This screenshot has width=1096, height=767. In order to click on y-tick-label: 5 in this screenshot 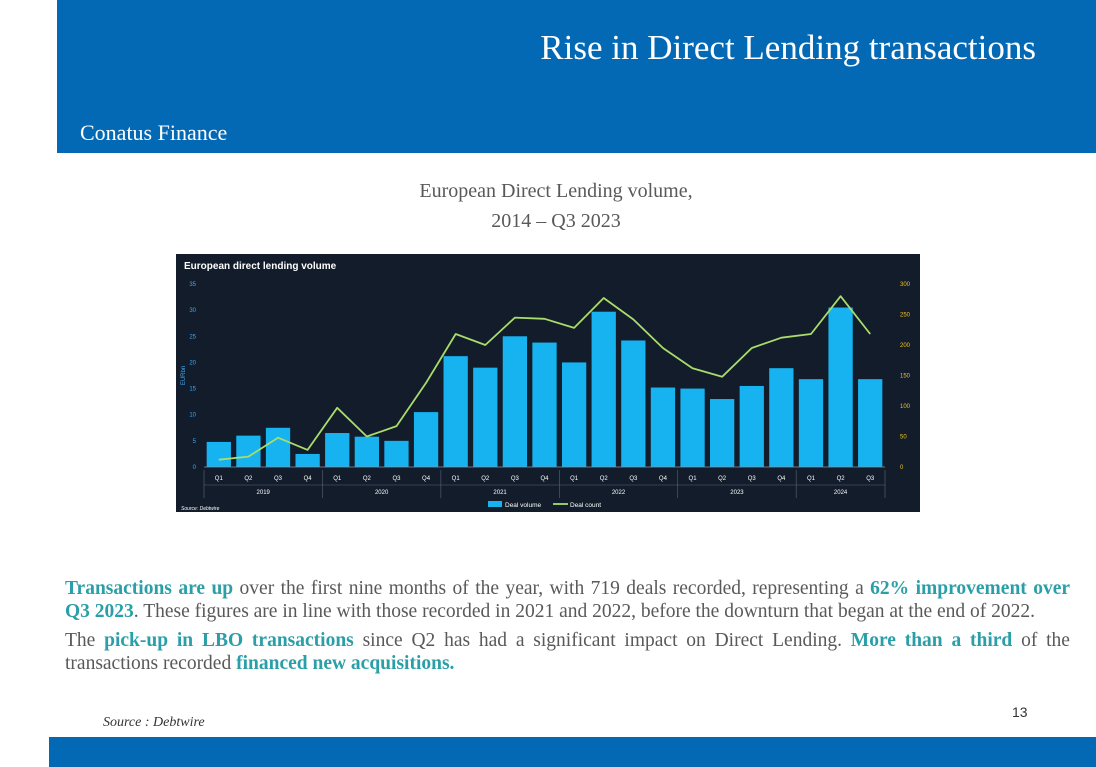, I will do `click(195, 442)`.